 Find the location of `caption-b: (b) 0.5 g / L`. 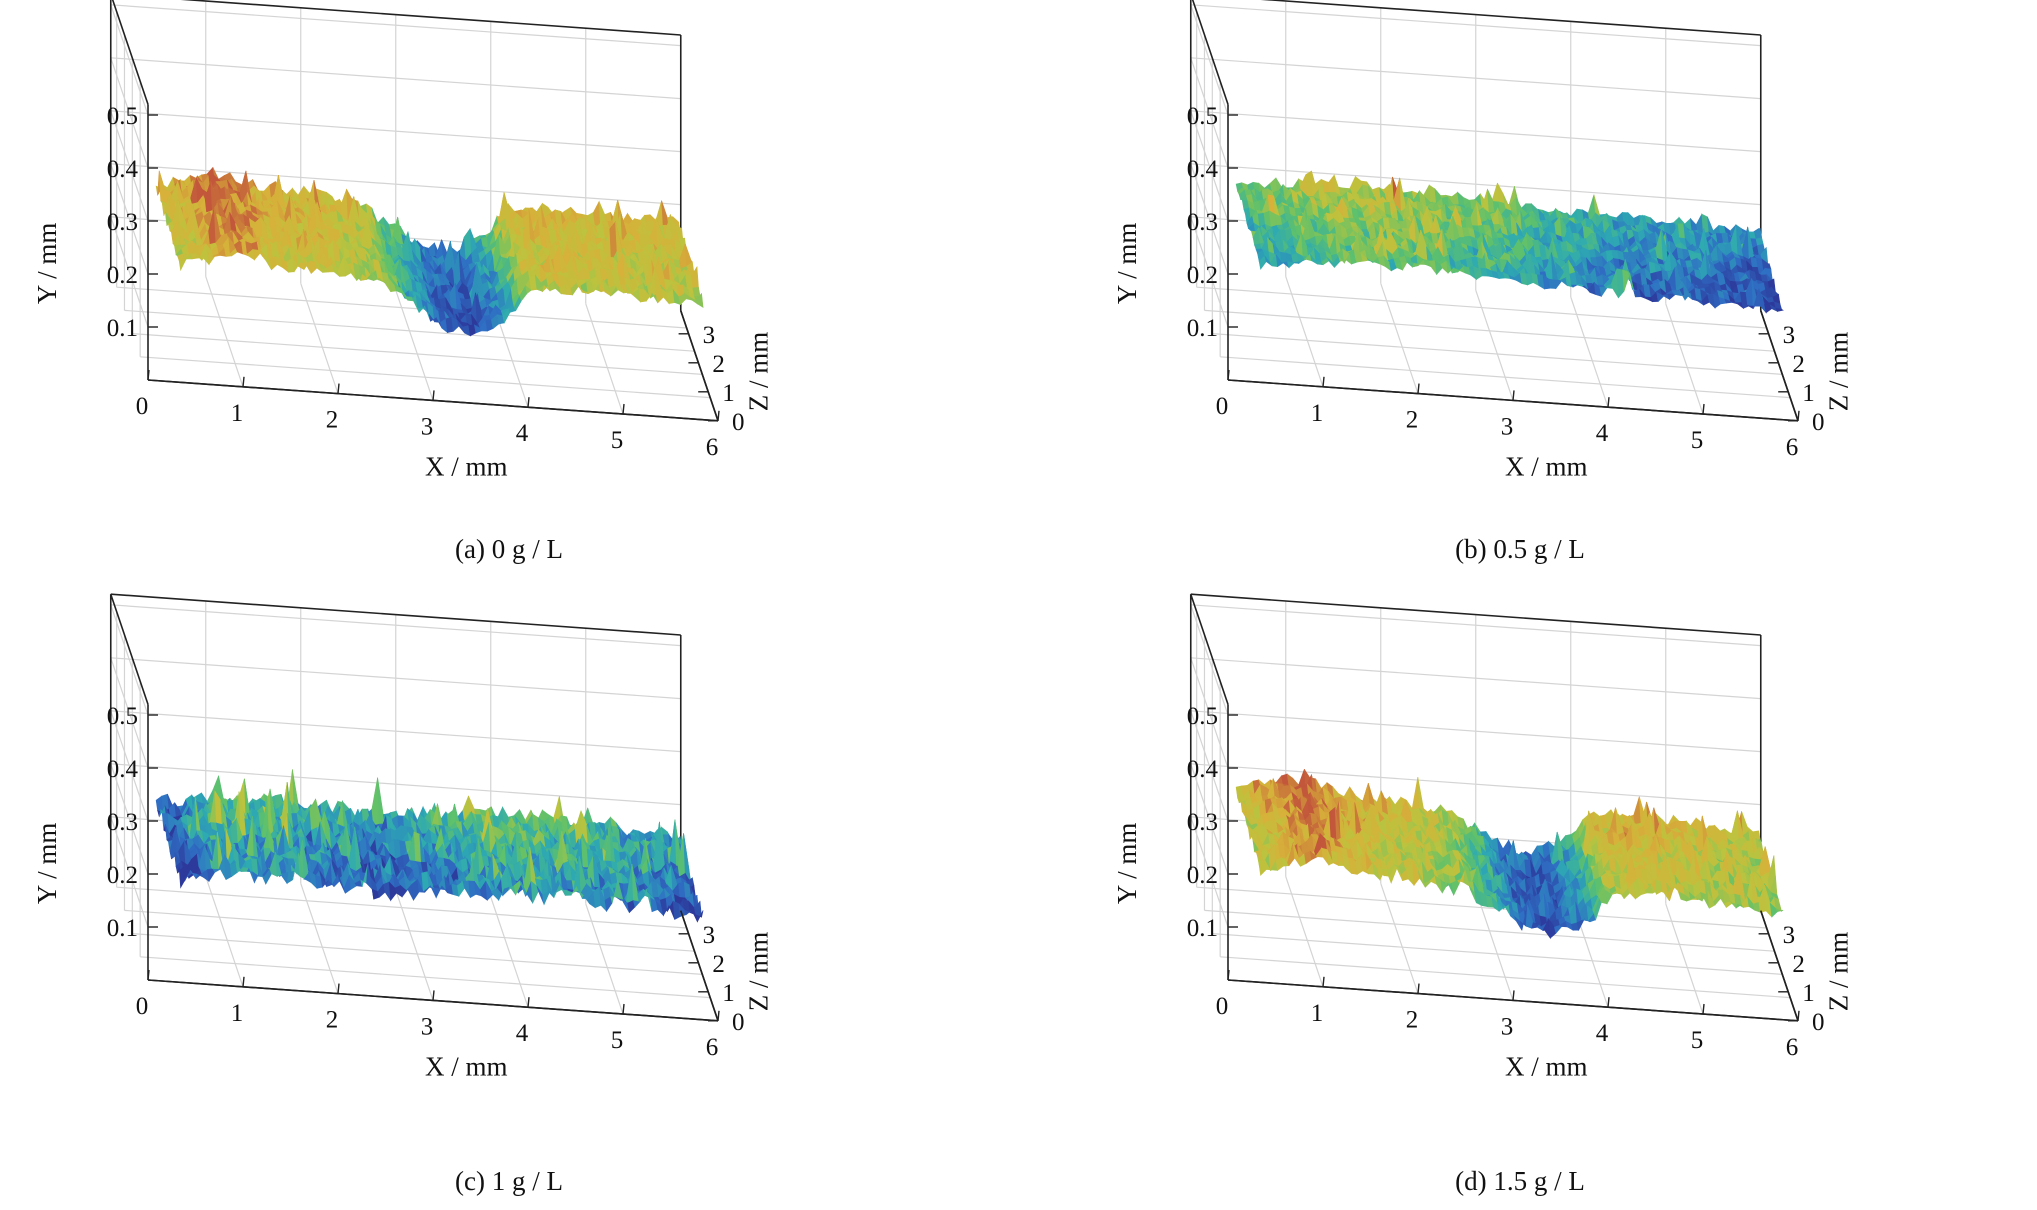

caption-b: (b) 0.5 g / L is located at coordinates (1520, 549).